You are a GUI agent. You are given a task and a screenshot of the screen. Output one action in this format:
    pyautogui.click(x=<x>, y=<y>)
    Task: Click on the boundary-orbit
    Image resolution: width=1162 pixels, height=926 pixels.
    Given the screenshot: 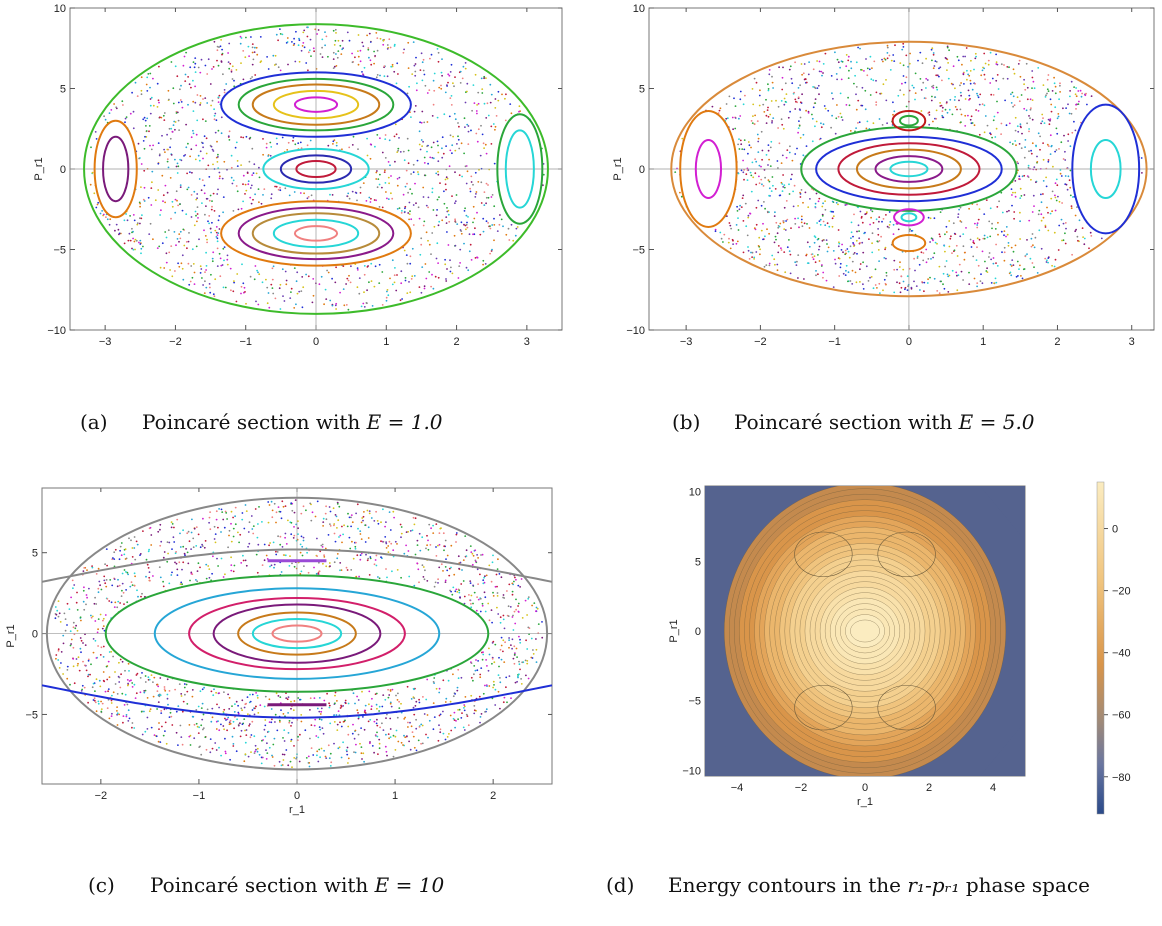 What is the action you would take?
    pyautogui.click(x=316, y=169)
    